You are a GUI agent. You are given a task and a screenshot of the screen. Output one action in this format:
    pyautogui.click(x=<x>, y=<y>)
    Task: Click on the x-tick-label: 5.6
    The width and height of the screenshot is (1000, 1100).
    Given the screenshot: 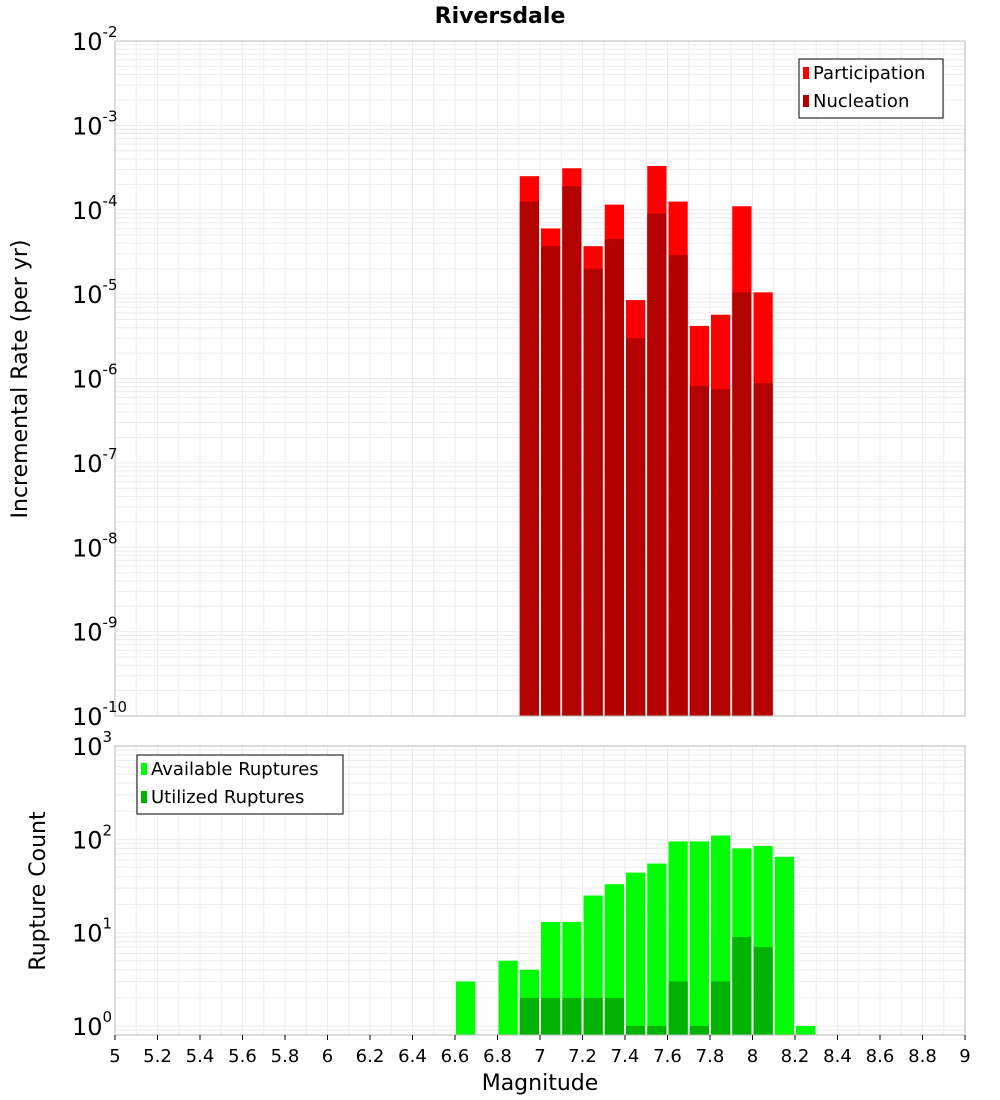 What is the action you would take?
    pyautogui.click(x=242, y=1056)
    